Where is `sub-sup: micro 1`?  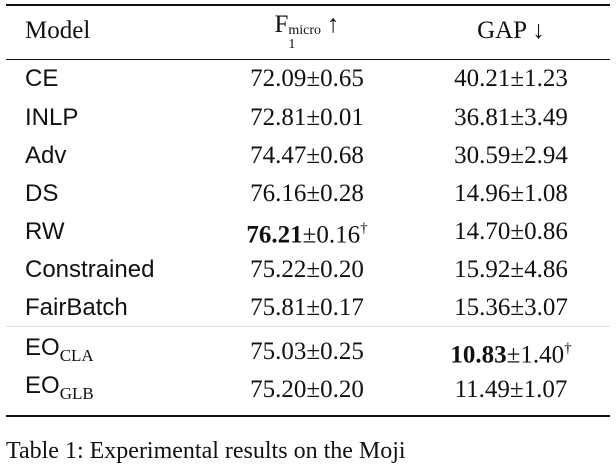 sub-sup: micro 1 is located at coordinates (304, 38).